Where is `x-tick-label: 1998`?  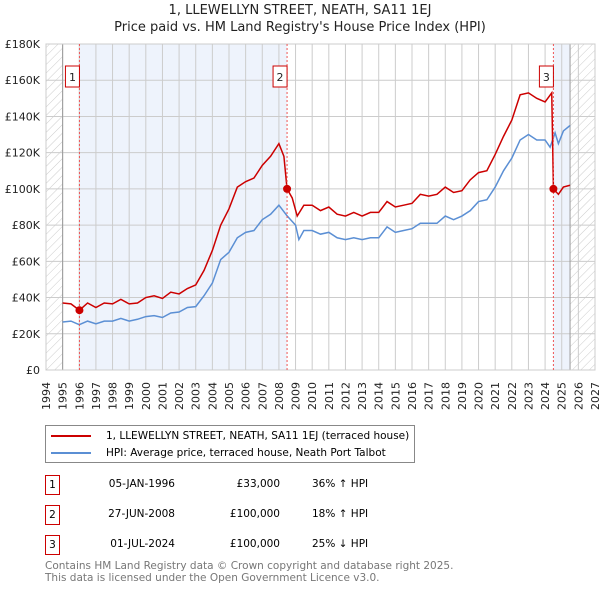 x-tick-label: 1998 is located at coordinates (113, 396).